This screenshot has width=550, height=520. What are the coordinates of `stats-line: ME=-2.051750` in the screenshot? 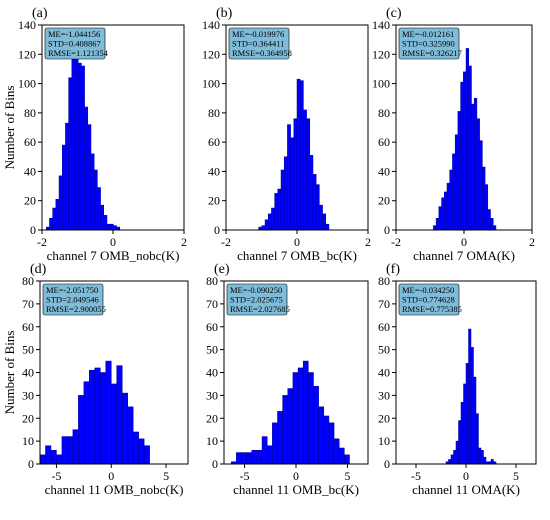 It's located at (72, 290).